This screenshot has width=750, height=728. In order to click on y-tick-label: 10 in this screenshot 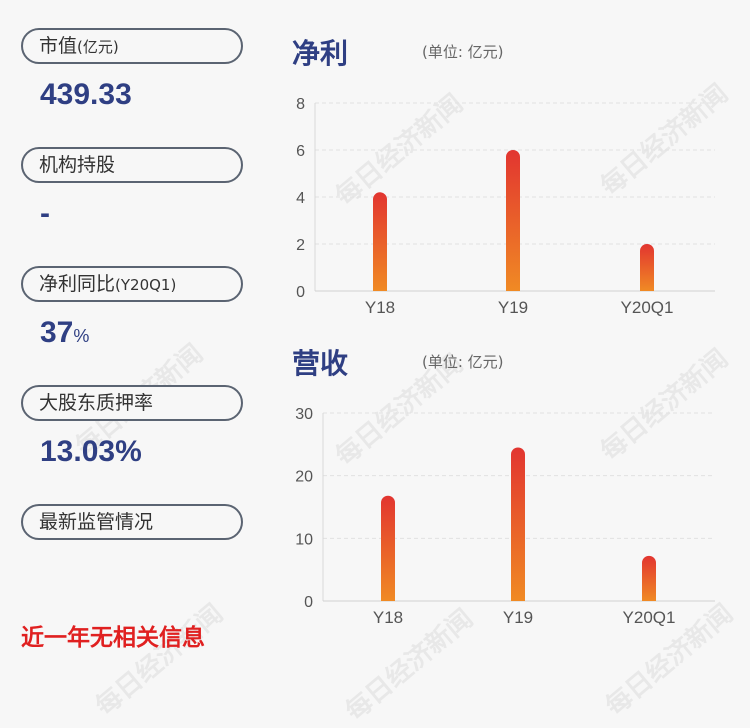, I will do `click(304, 539)`.